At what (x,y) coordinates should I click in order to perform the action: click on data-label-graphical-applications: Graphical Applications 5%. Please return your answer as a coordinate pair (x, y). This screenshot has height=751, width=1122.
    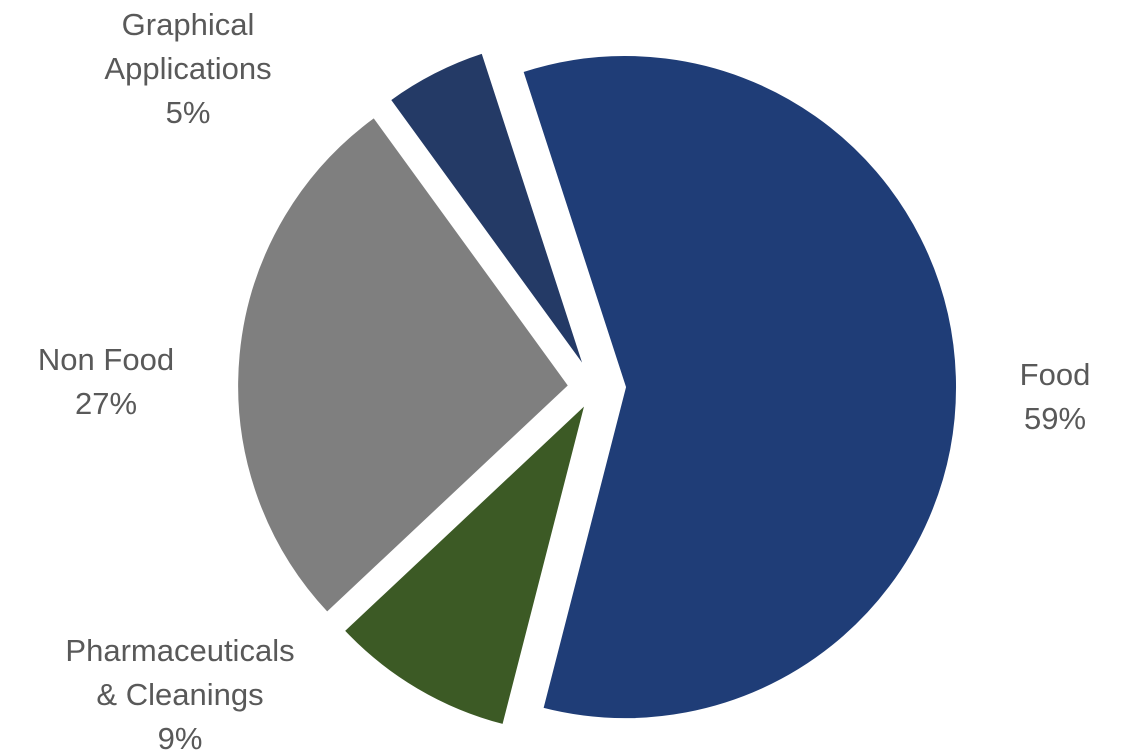
    Looking at the image, I should click on (187, 68).